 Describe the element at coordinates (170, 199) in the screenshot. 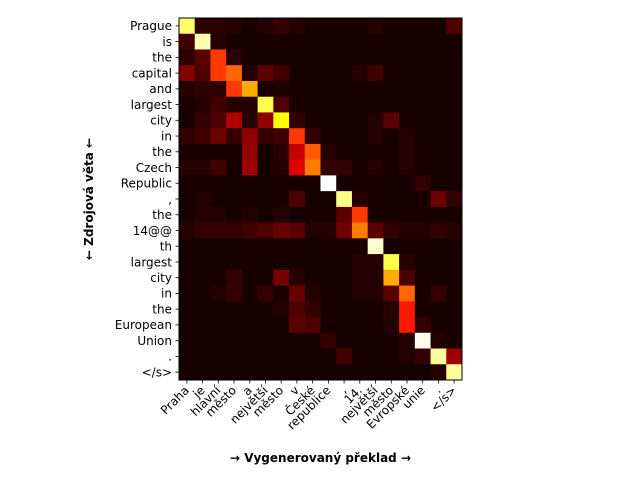

I see `y-tick-label: ,` at that location.